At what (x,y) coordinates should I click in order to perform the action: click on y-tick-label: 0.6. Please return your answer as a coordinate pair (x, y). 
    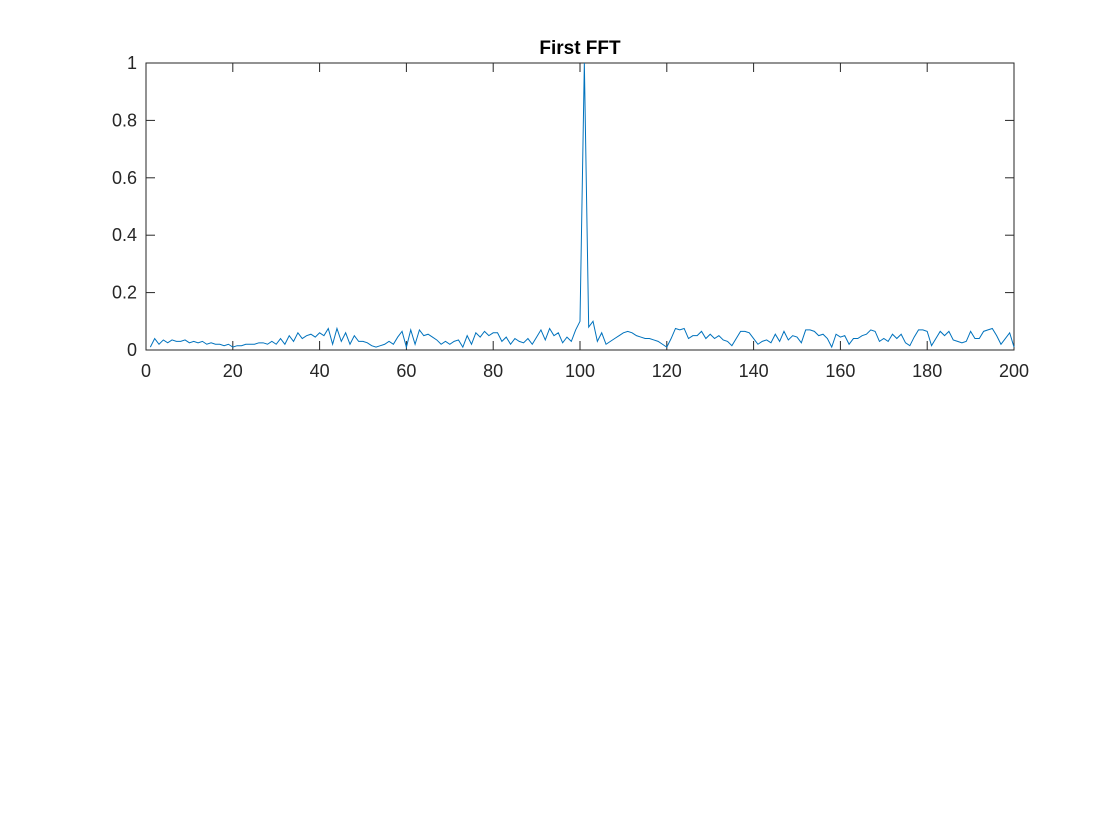
    Looking at the image, I should click on (124, 178).